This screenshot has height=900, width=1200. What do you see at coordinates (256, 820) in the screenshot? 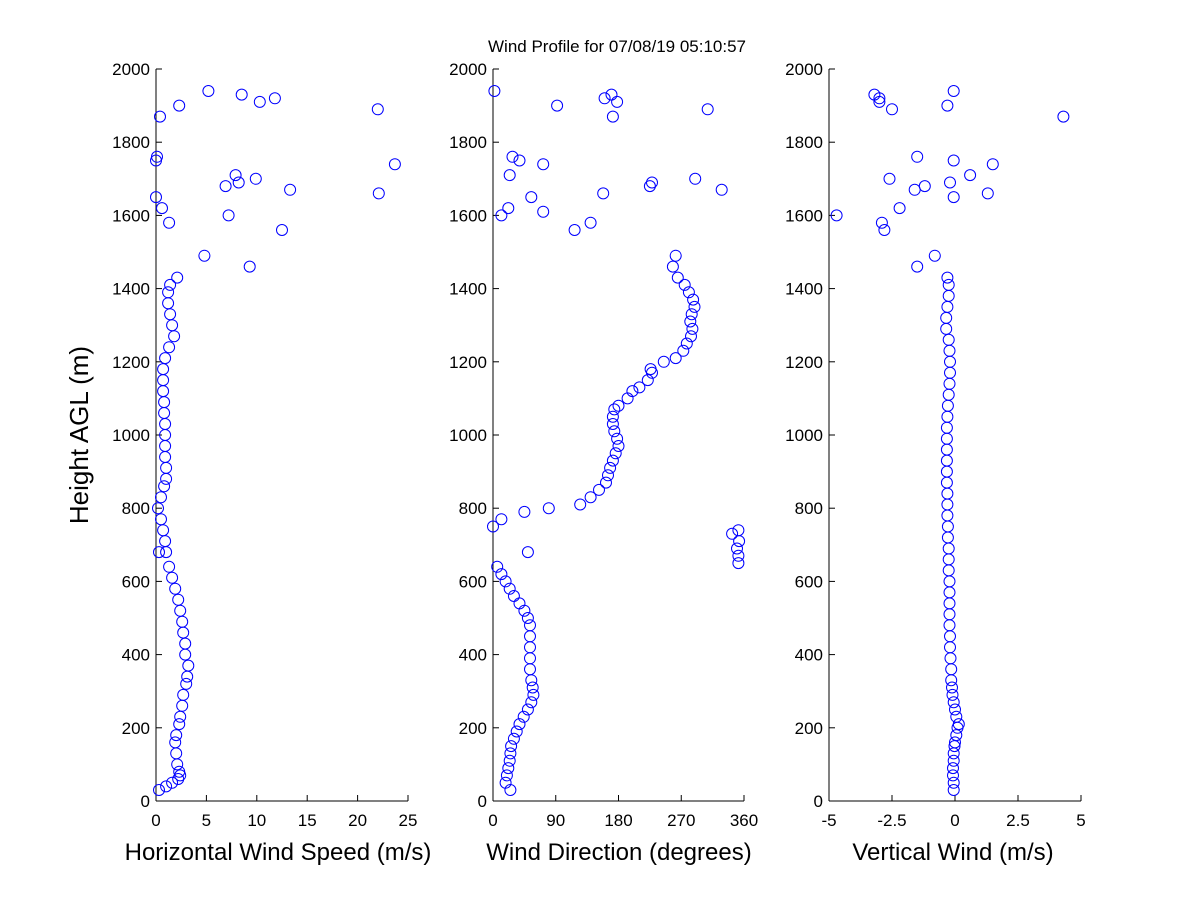
I see `x-tick-label: 10` at bounding box center [256, 820].